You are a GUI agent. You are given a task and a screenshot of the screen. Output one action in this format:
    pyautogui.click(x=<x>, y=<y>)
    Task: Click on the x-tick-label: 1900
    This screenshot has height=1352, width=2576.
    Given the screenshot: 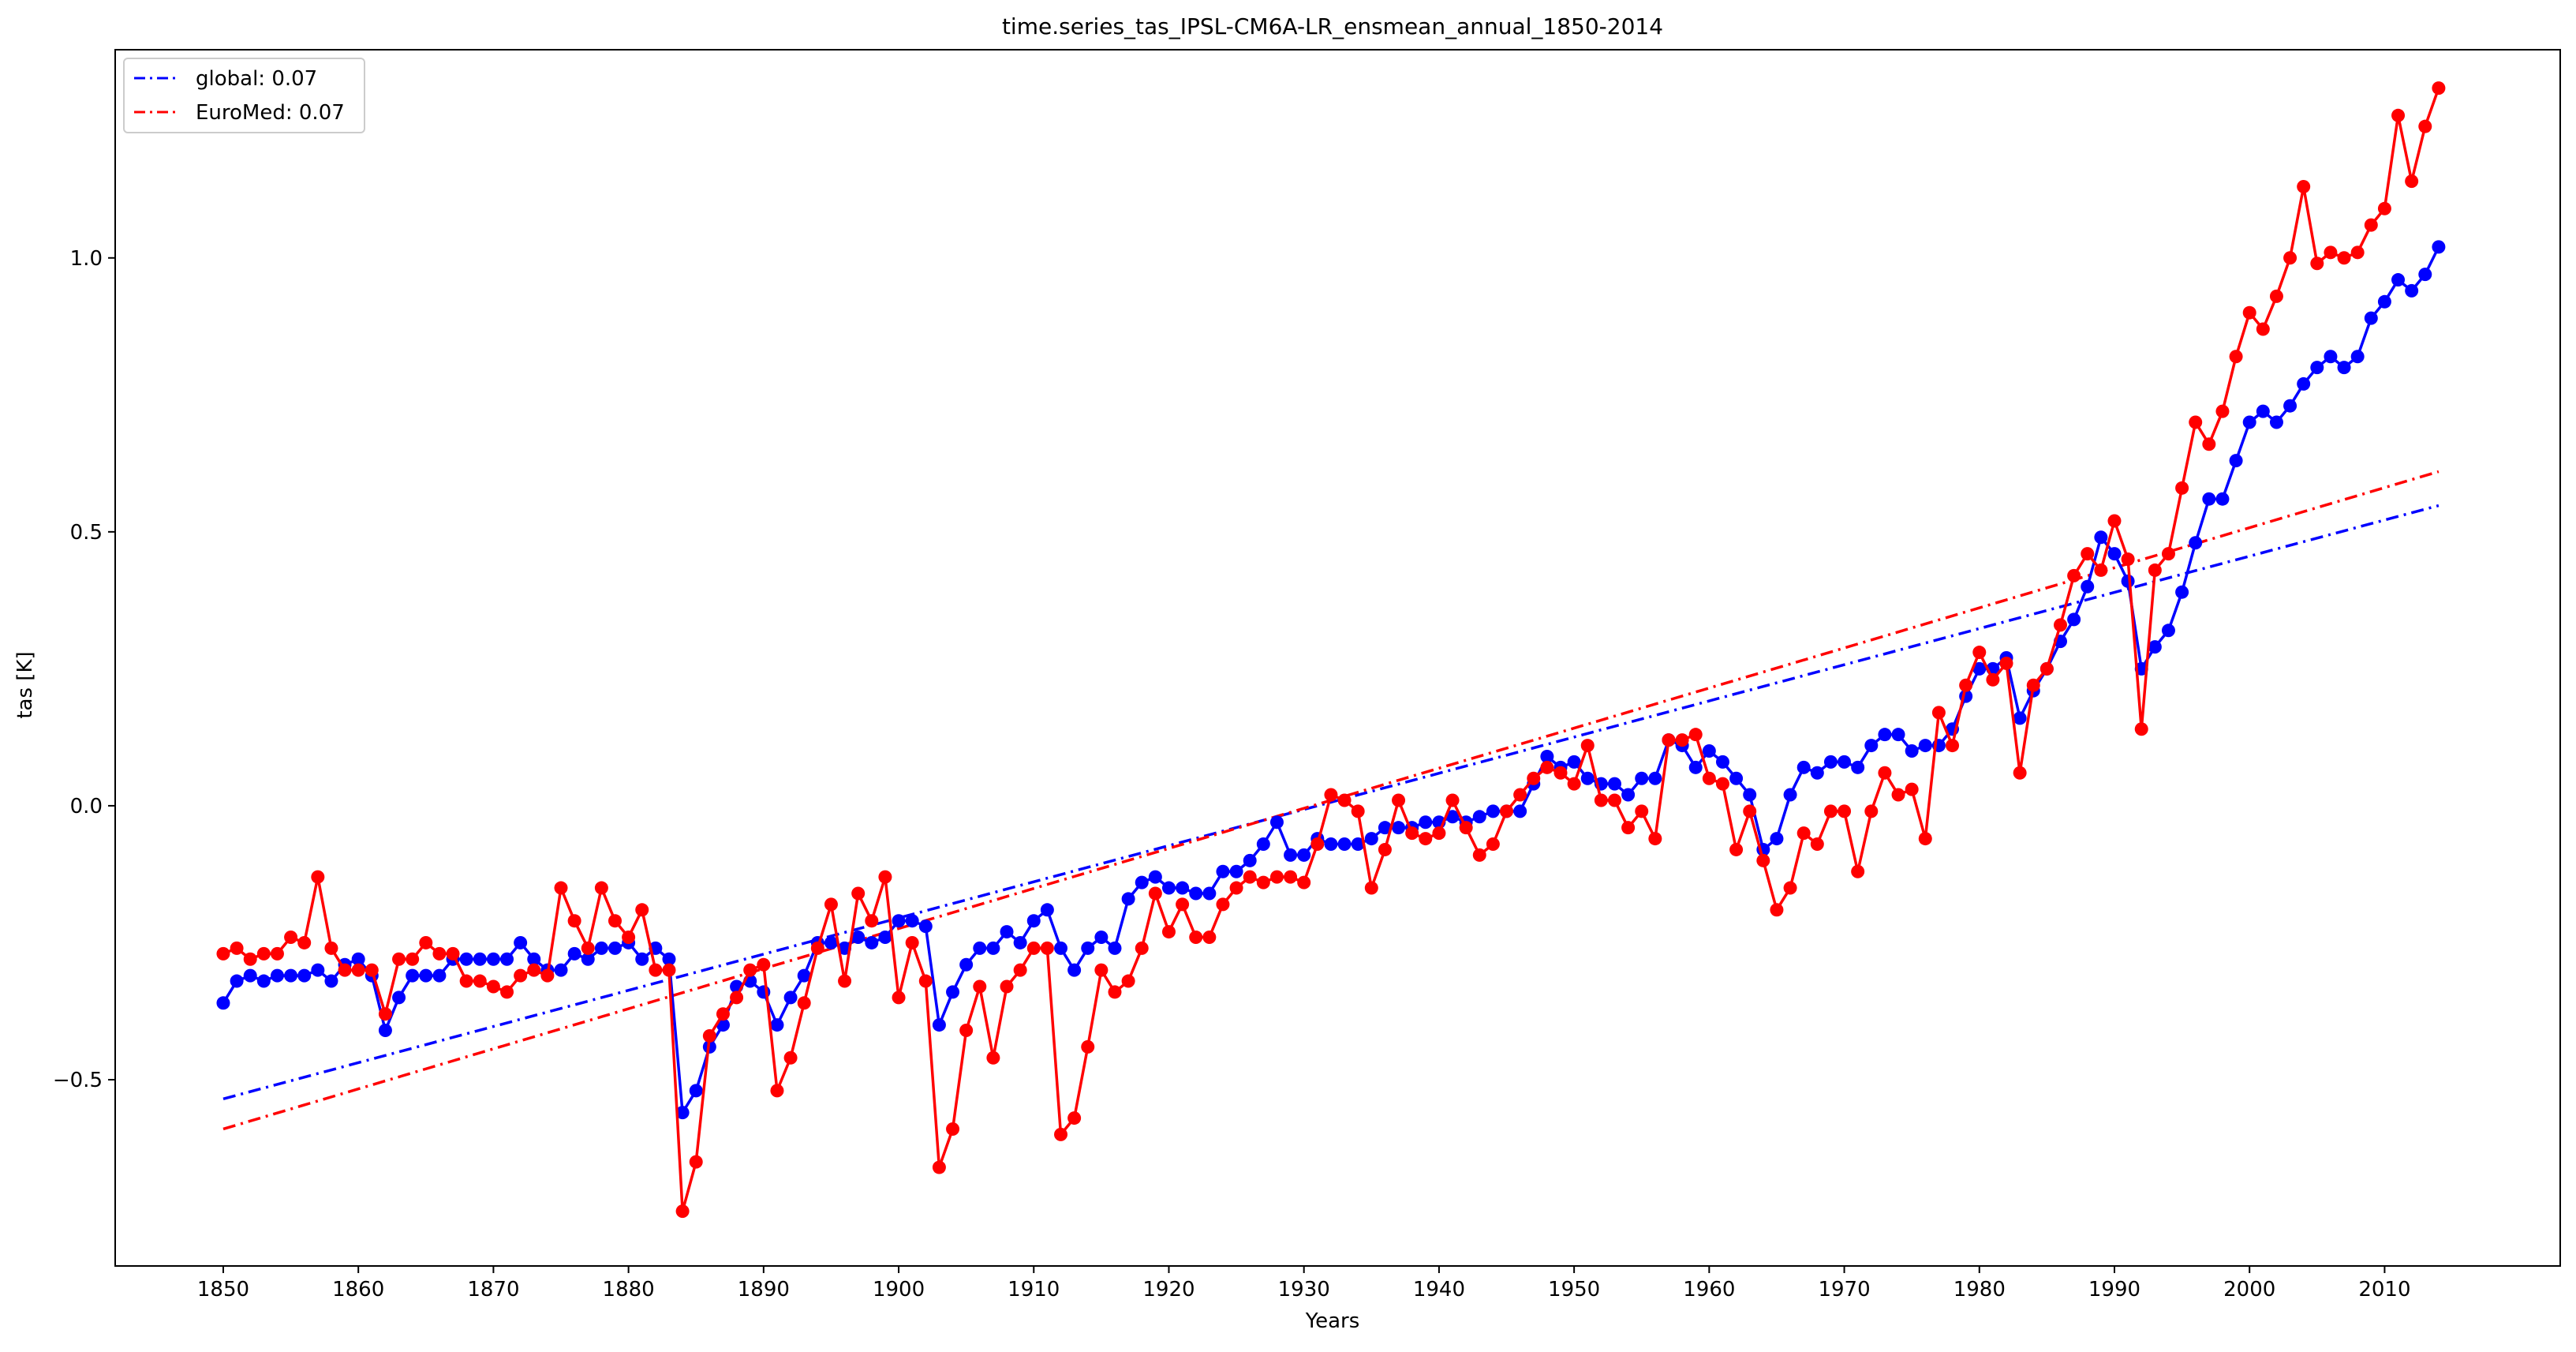 What is the action you would take?
    pyautogui.click(x=899, y=1289)
    